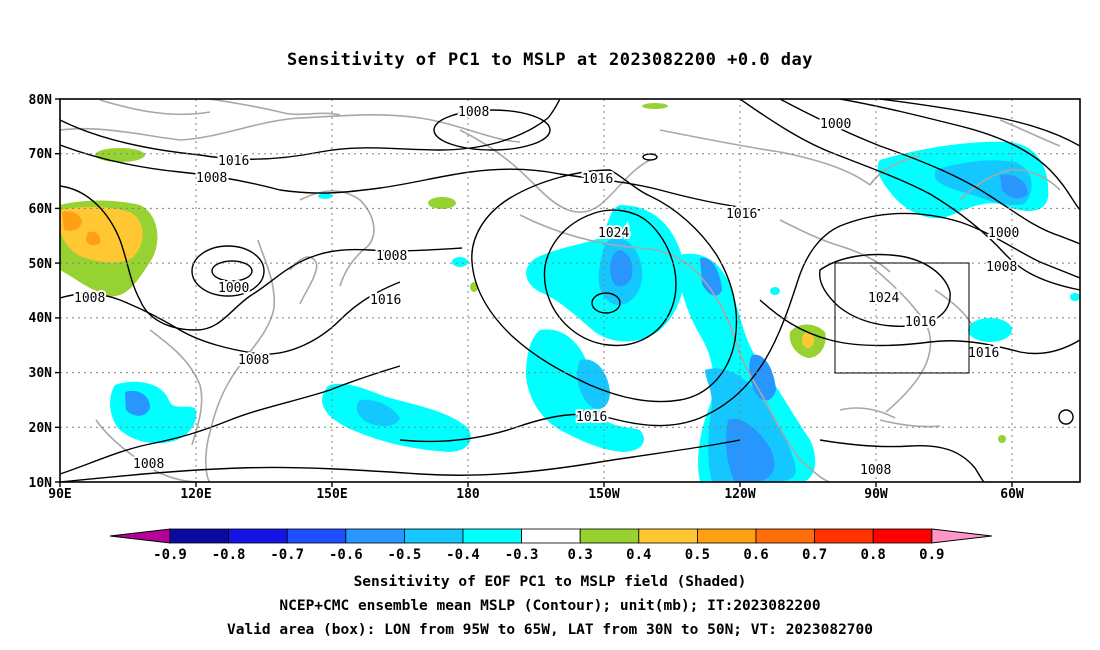  Describe the element at coordinates (638, 555) in the screenshot. I see `colorbar-tick-label: 0.4` at that location.